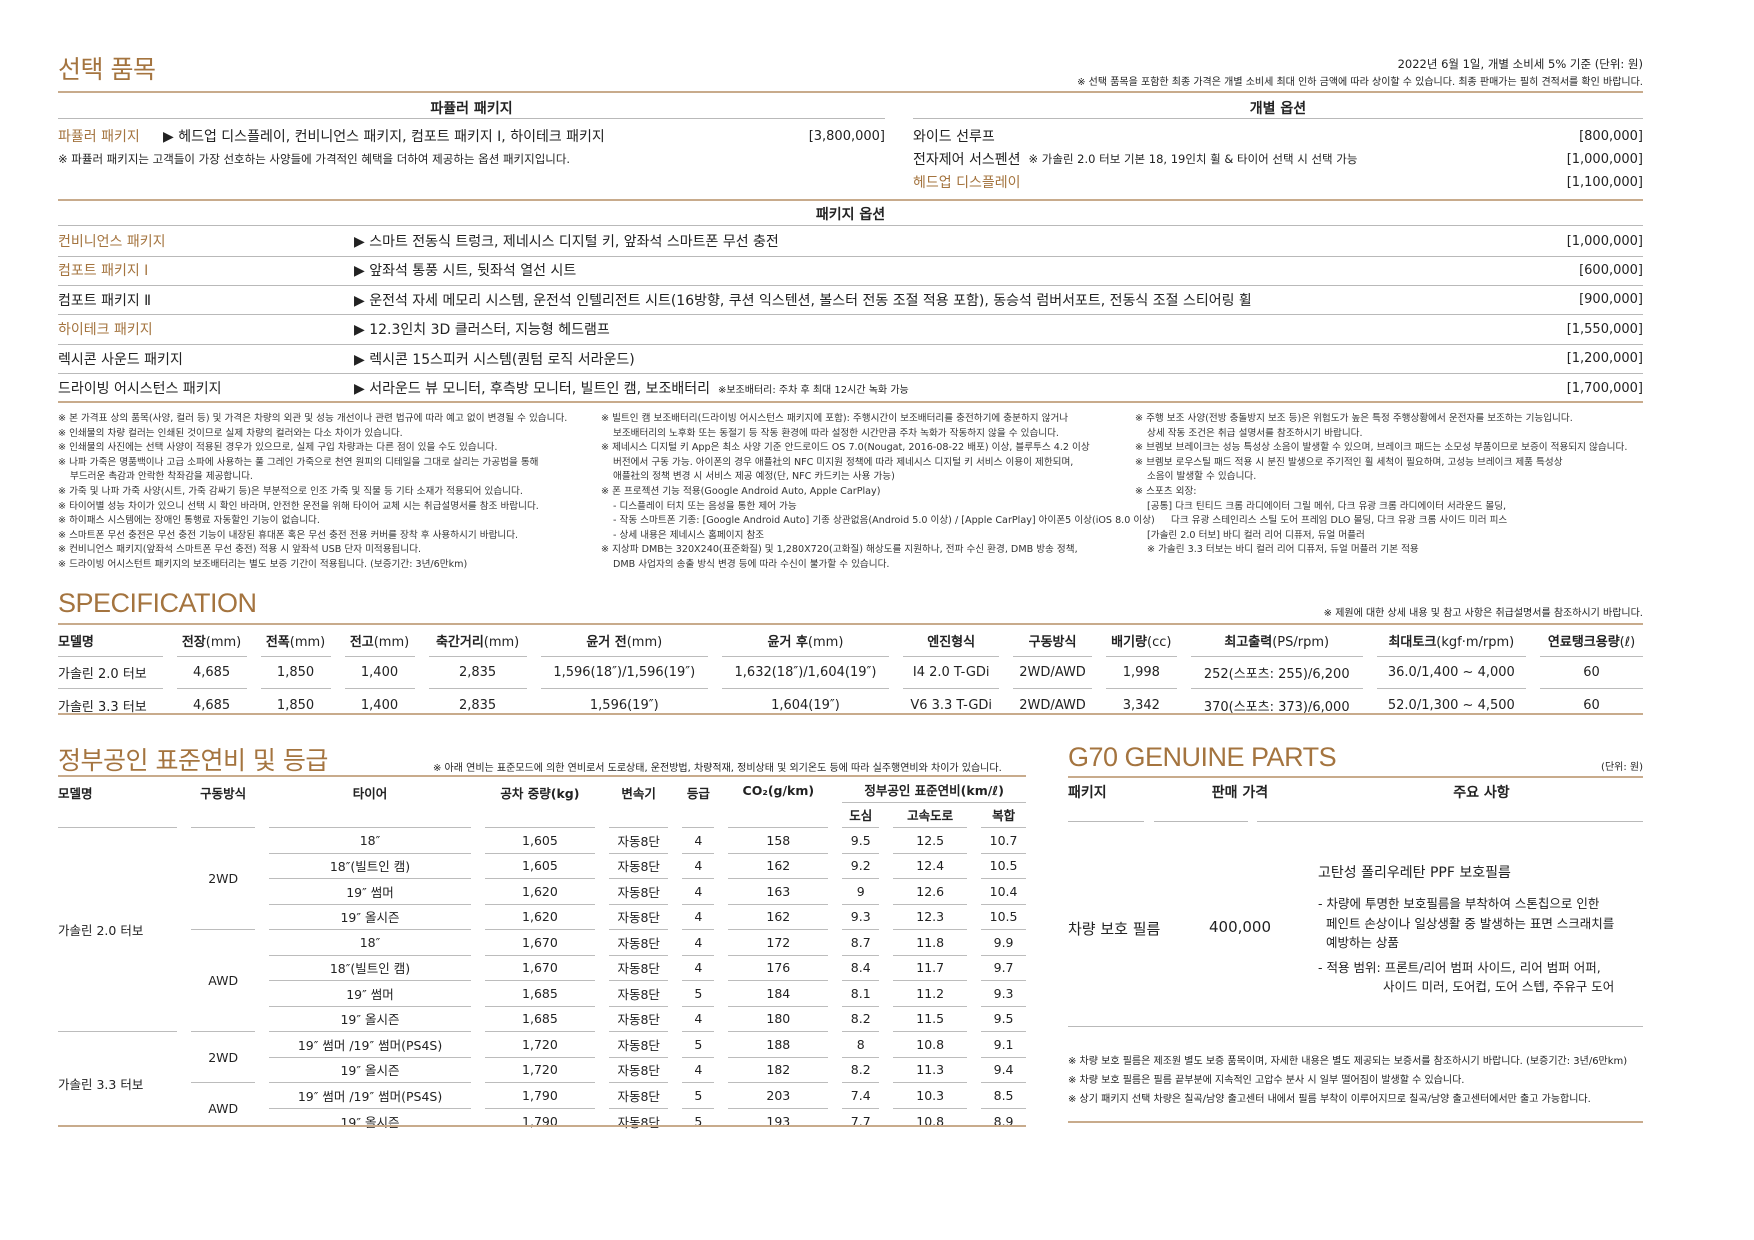 Image resolution: width=1754 pixels, height=1240 pixels. What do you see at coordinates (542, 981) in the screenshot?
I see `fuel-row: AWD 18″ 1,670 자동8단 4 172 8.7 11.8 9.9` at bounding box center [542, 981].